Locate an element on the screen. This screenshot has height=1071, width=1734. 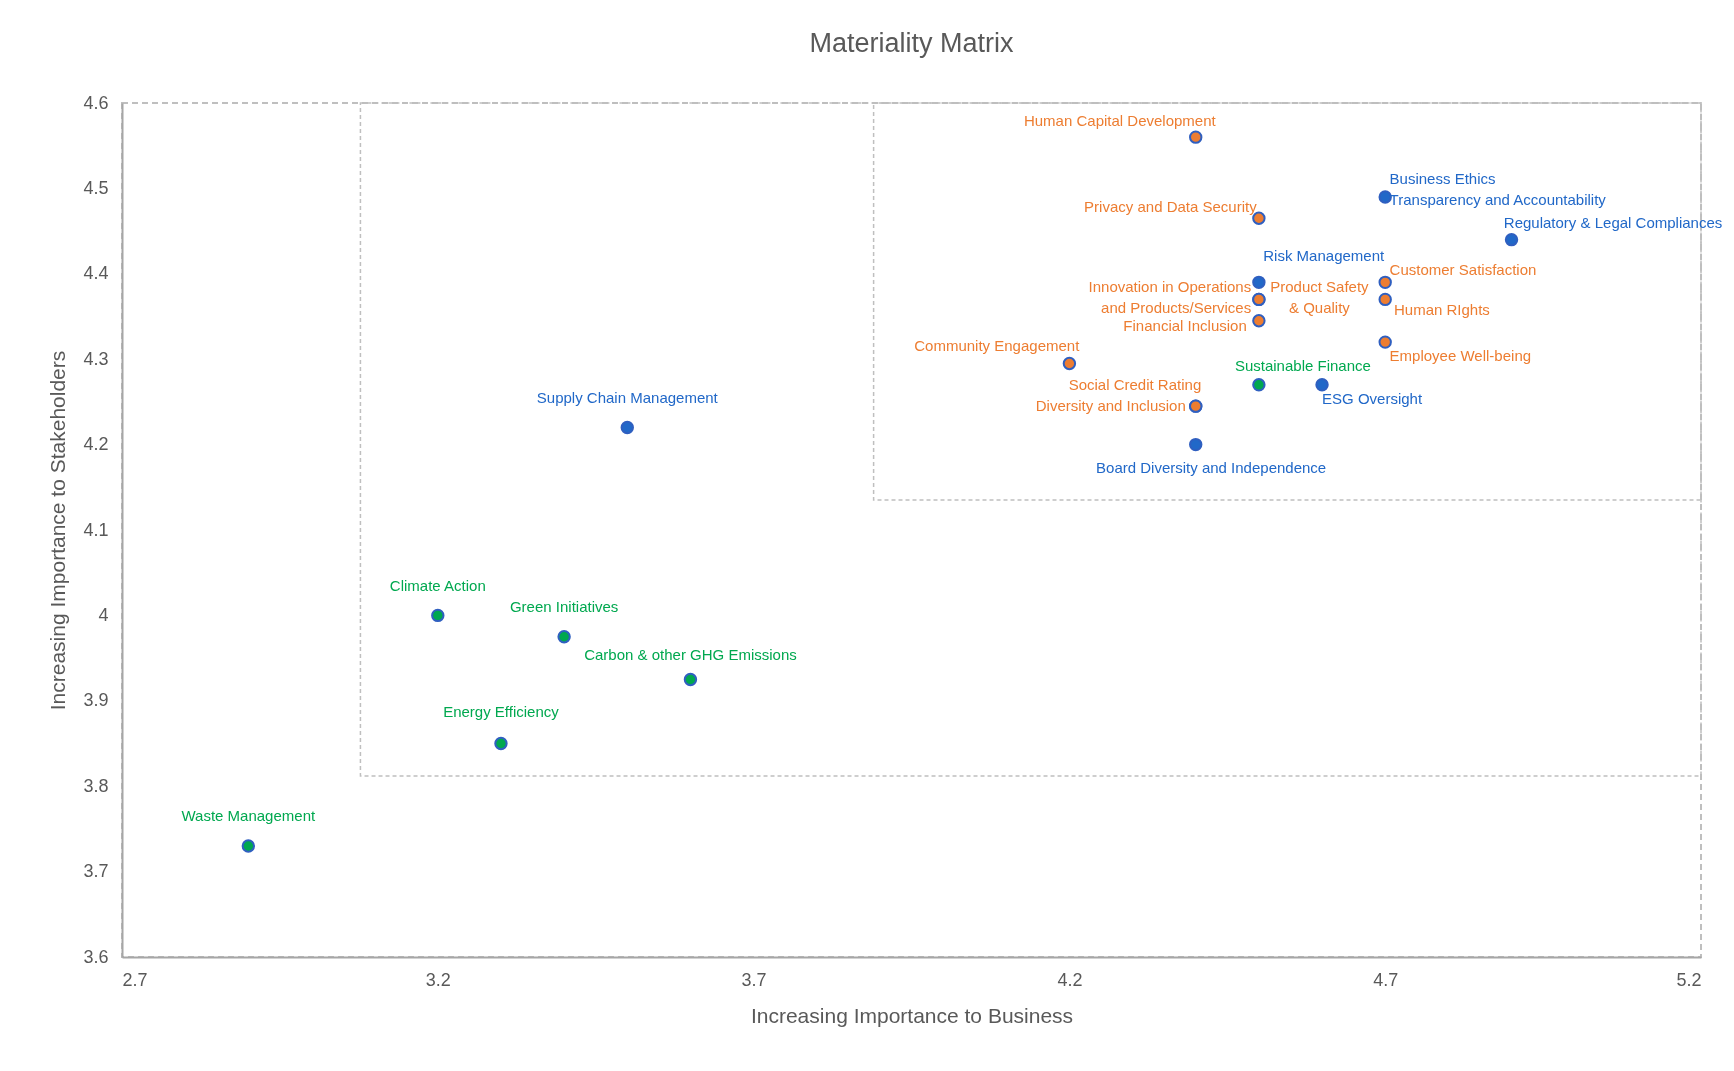
x-tick-label: 4.2 is located at coordinates (1070, 979).